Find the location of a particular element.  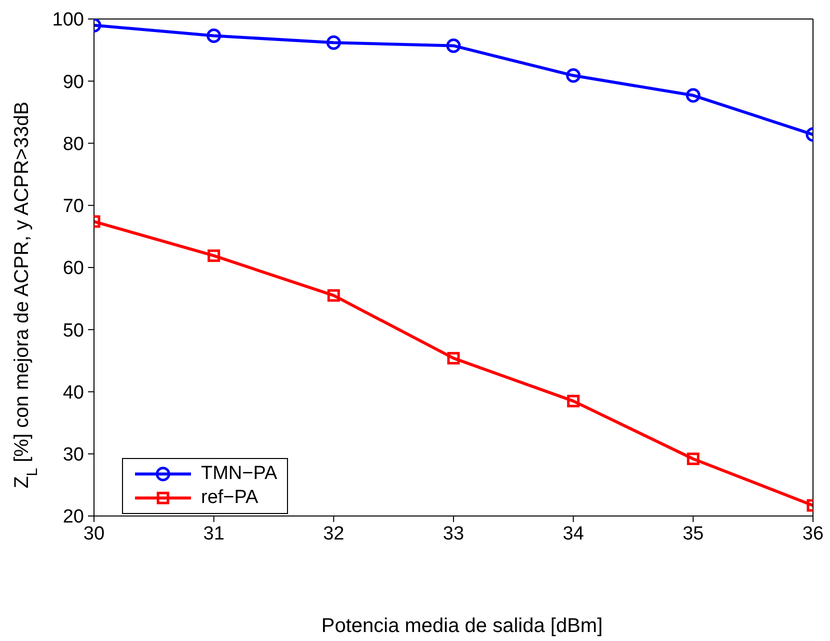

y-tick-label: 90 is located at coordinates (73, 82).